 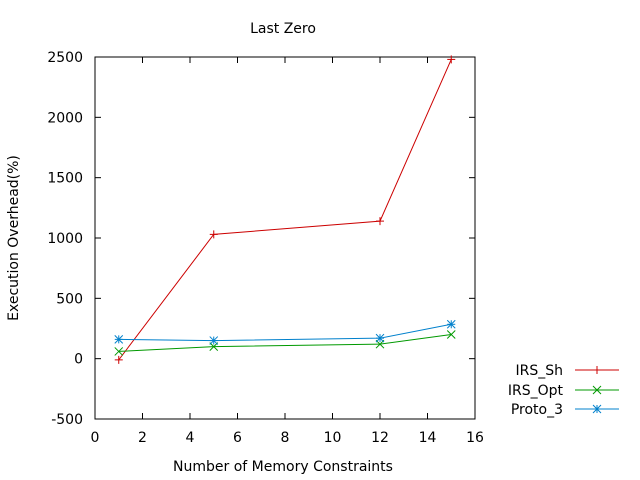 I want to click on x-tick-label: 4, so click(x=190, y=438).